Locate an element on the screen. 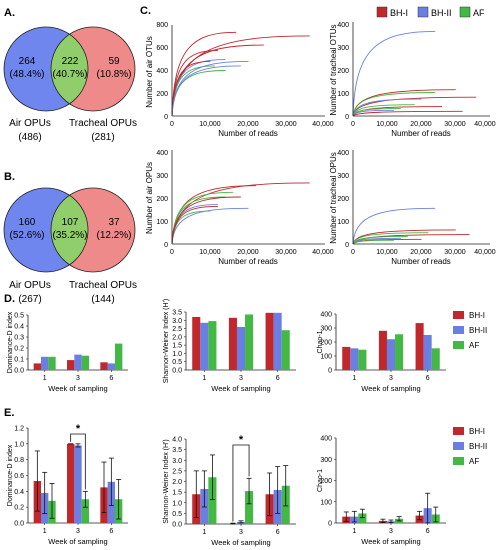  y-axis-label: Dominance-D index is located at coordinates (10, 342).